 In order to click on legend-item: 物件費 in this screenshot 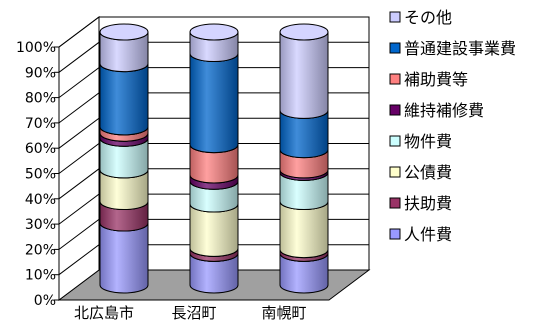, I will do `click(420, 141)`.